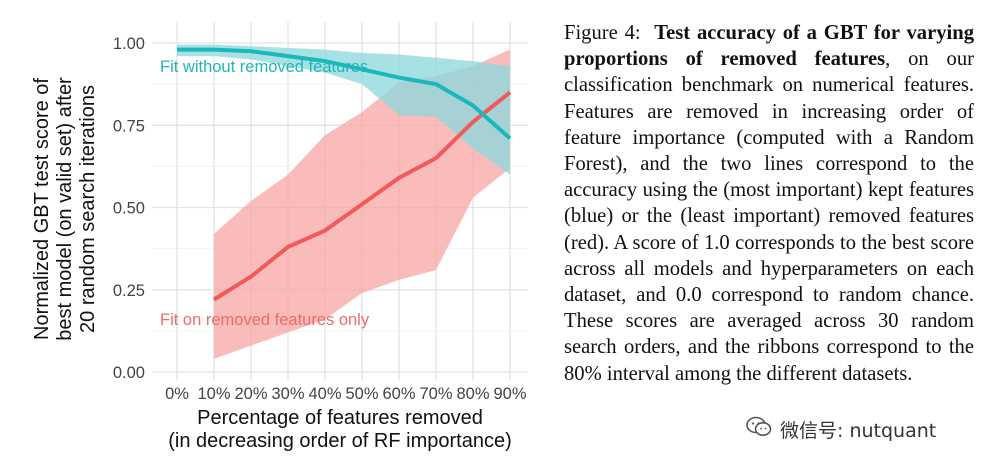 This screenshot has height=474, width=992. What do you see at coordinates (398, 394) in the screenshot?
I see `x-tick-label: 60%` at bounding box center [398, 394].